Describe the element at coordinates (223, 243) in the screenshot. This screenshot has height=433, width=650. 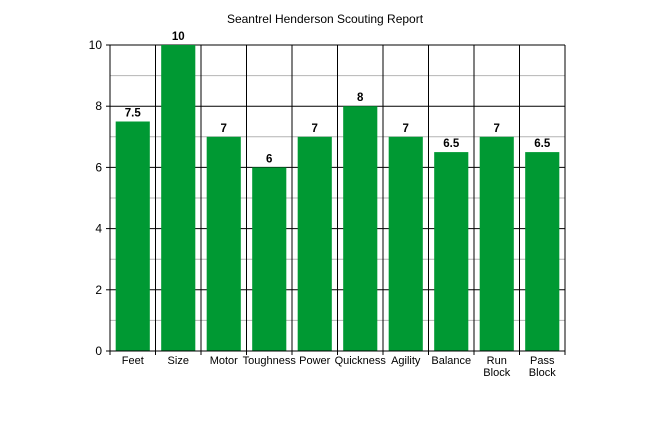
I see `bar-motor` at that location.